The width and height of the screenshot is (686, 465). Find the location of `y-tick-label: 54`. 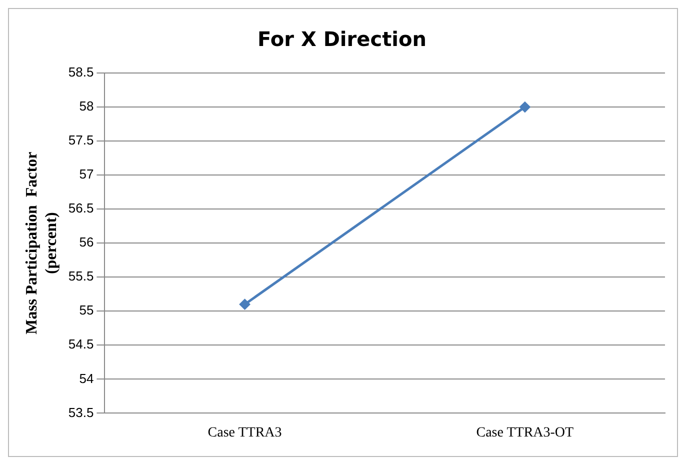

y-tick-label: 54 is located at coordinates (86, 378).